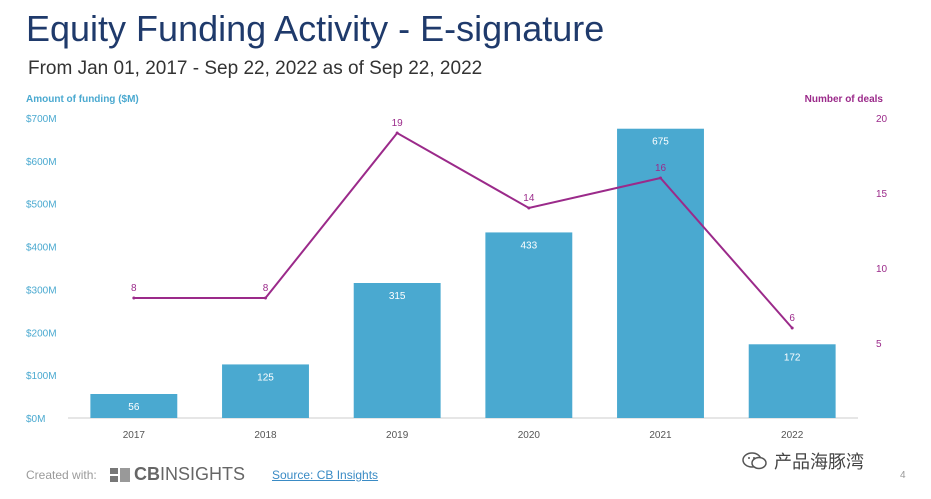  Describe the element at coordinates (792, 318) in the screenshot. I see `deals-value-label: 6` at that location.